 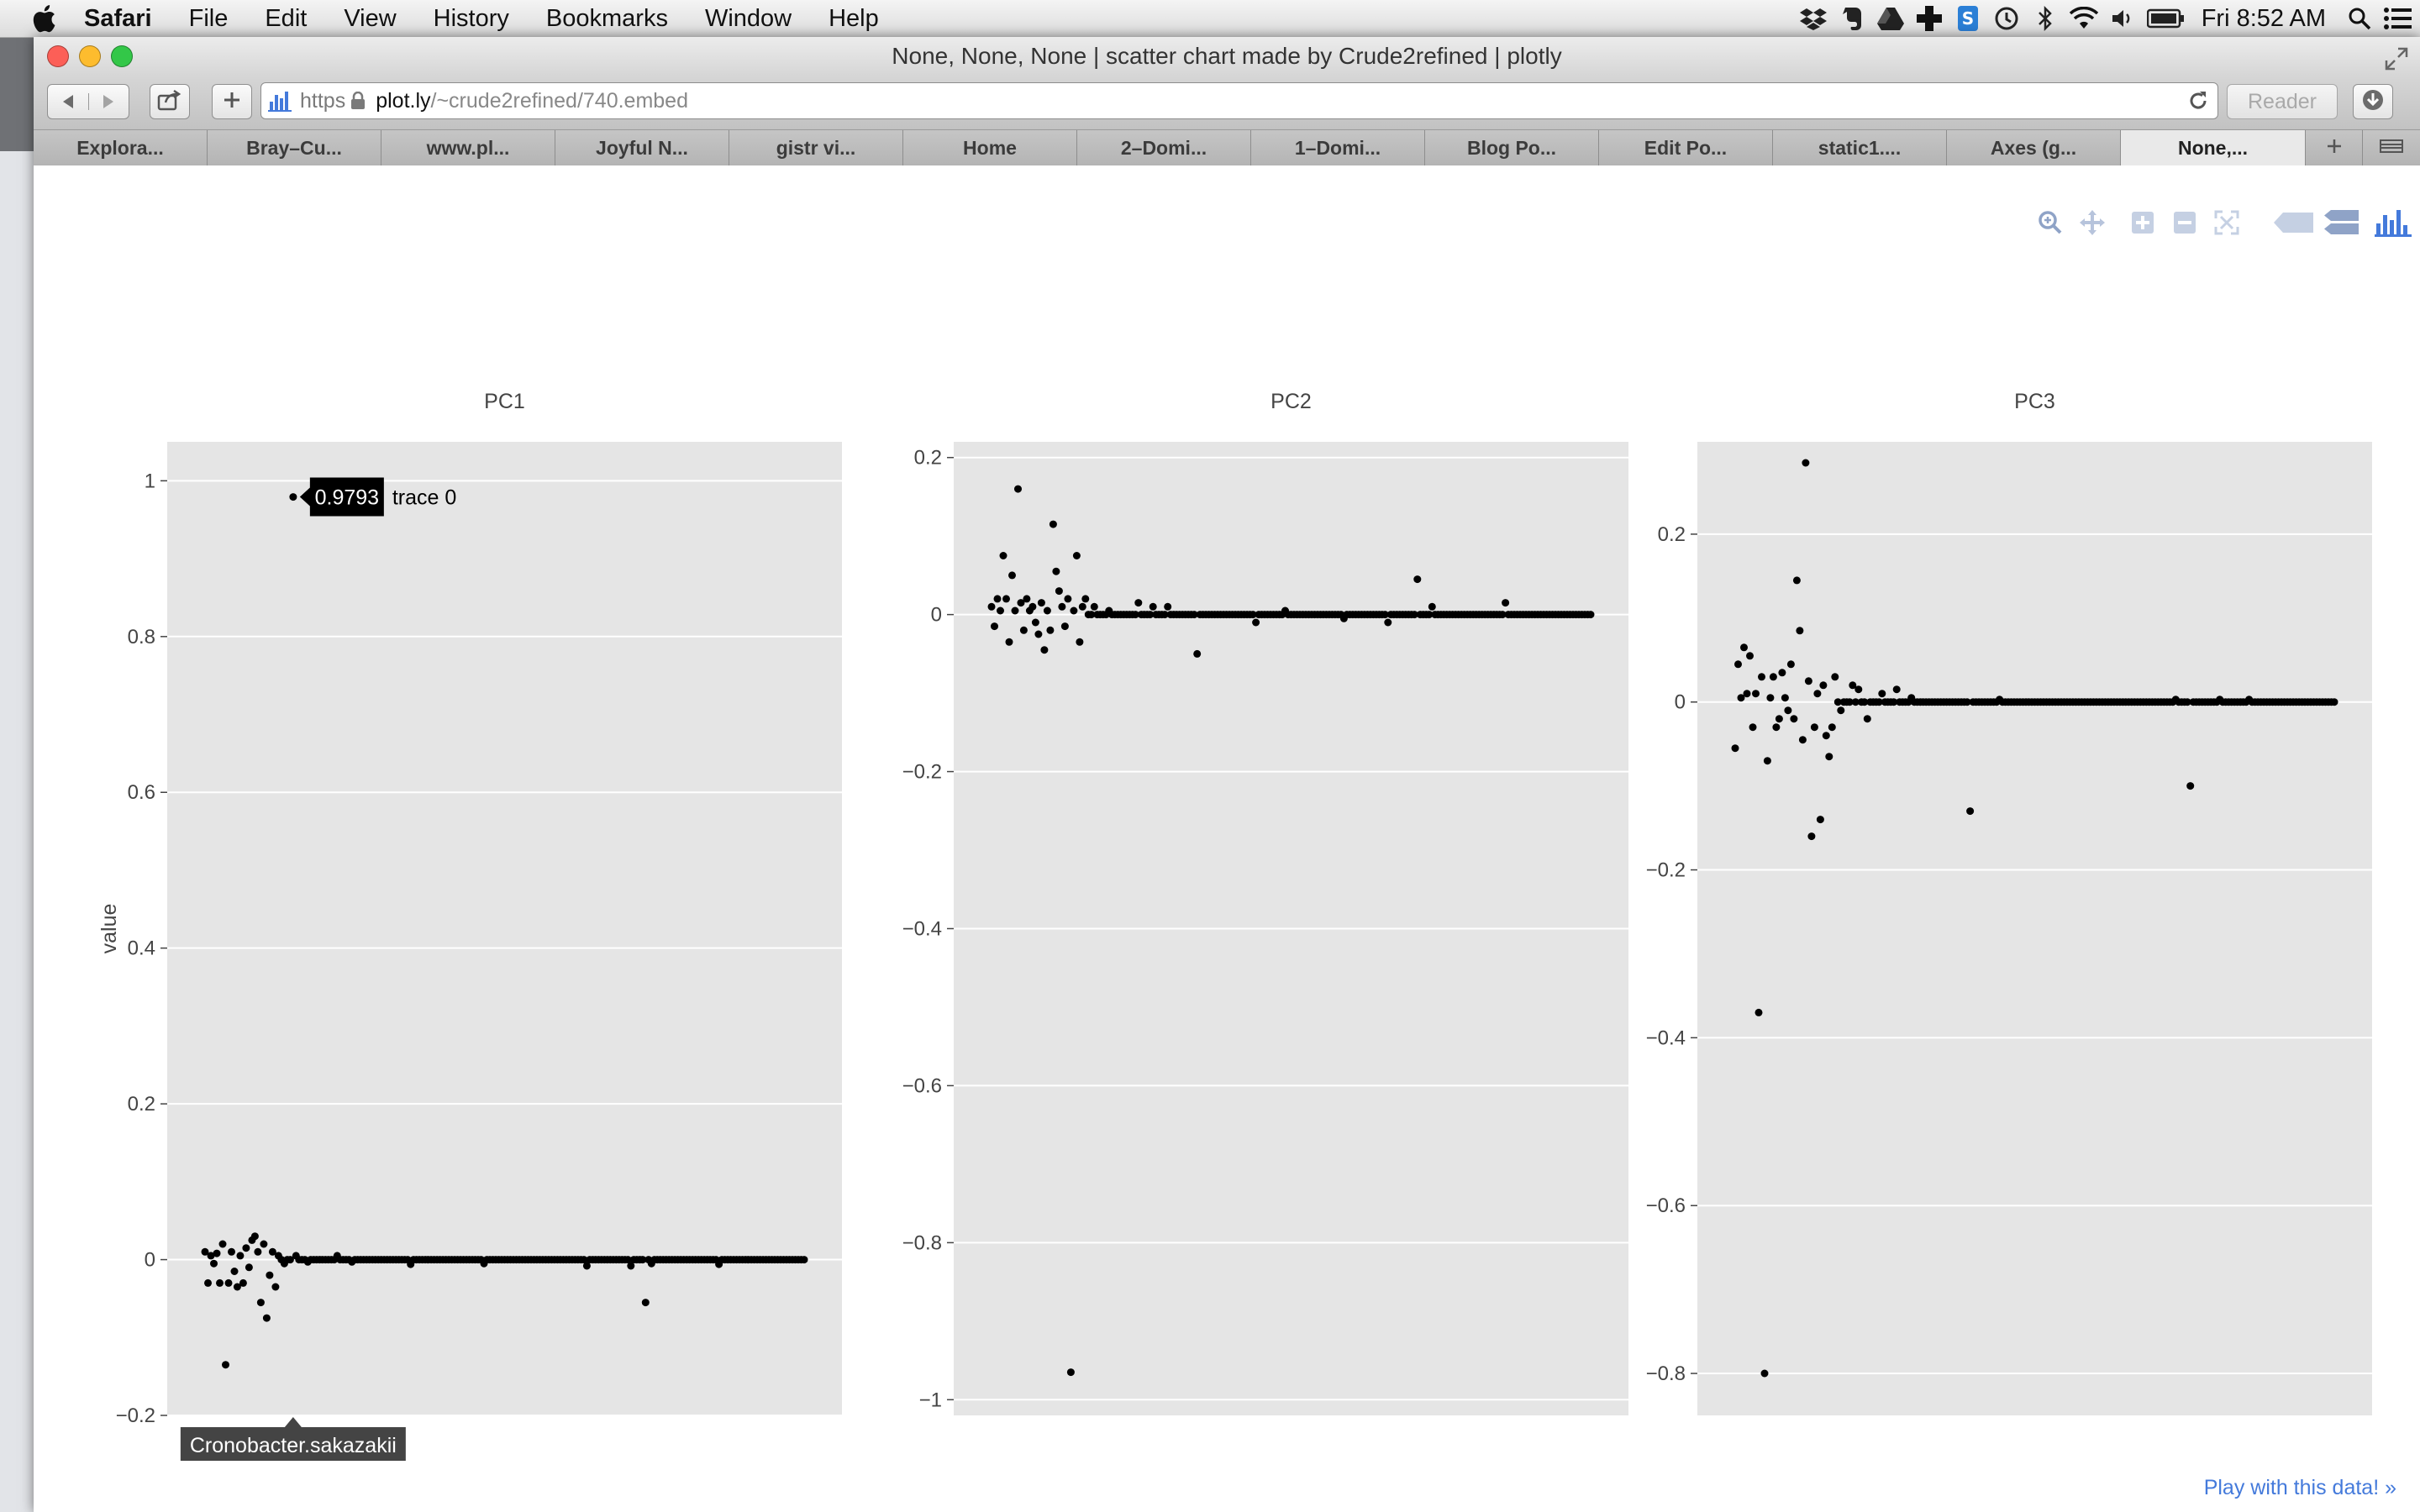 What do you see at coordinates (1968, 18) in the screenshot?
I see `skype-icon: S` at bounding box center [1968, 18].